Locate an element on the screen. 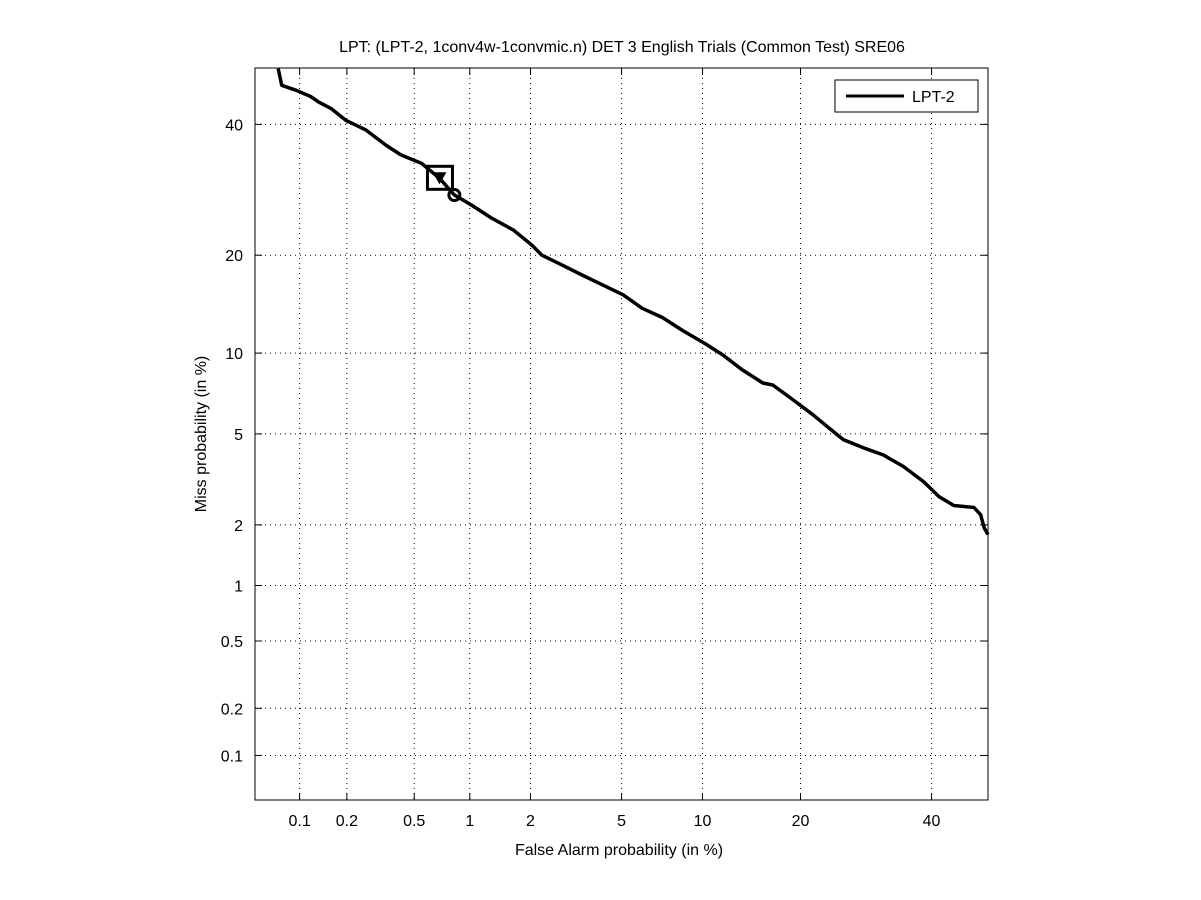 This screenshot has width=1201, height=900. y-tick-label: 2 is located at coordinates (238, 526).